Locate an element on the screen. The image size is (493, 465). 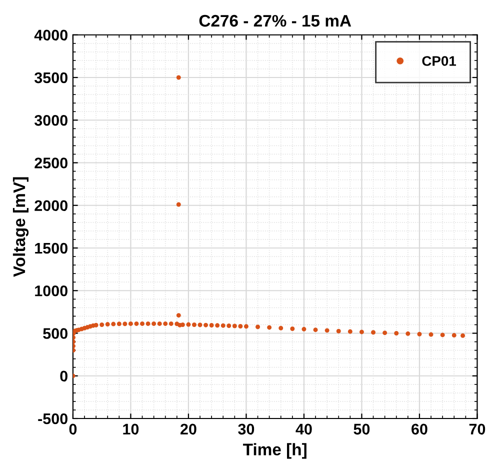
y-tick-label: 3500 is located at coordinates (51, 78).